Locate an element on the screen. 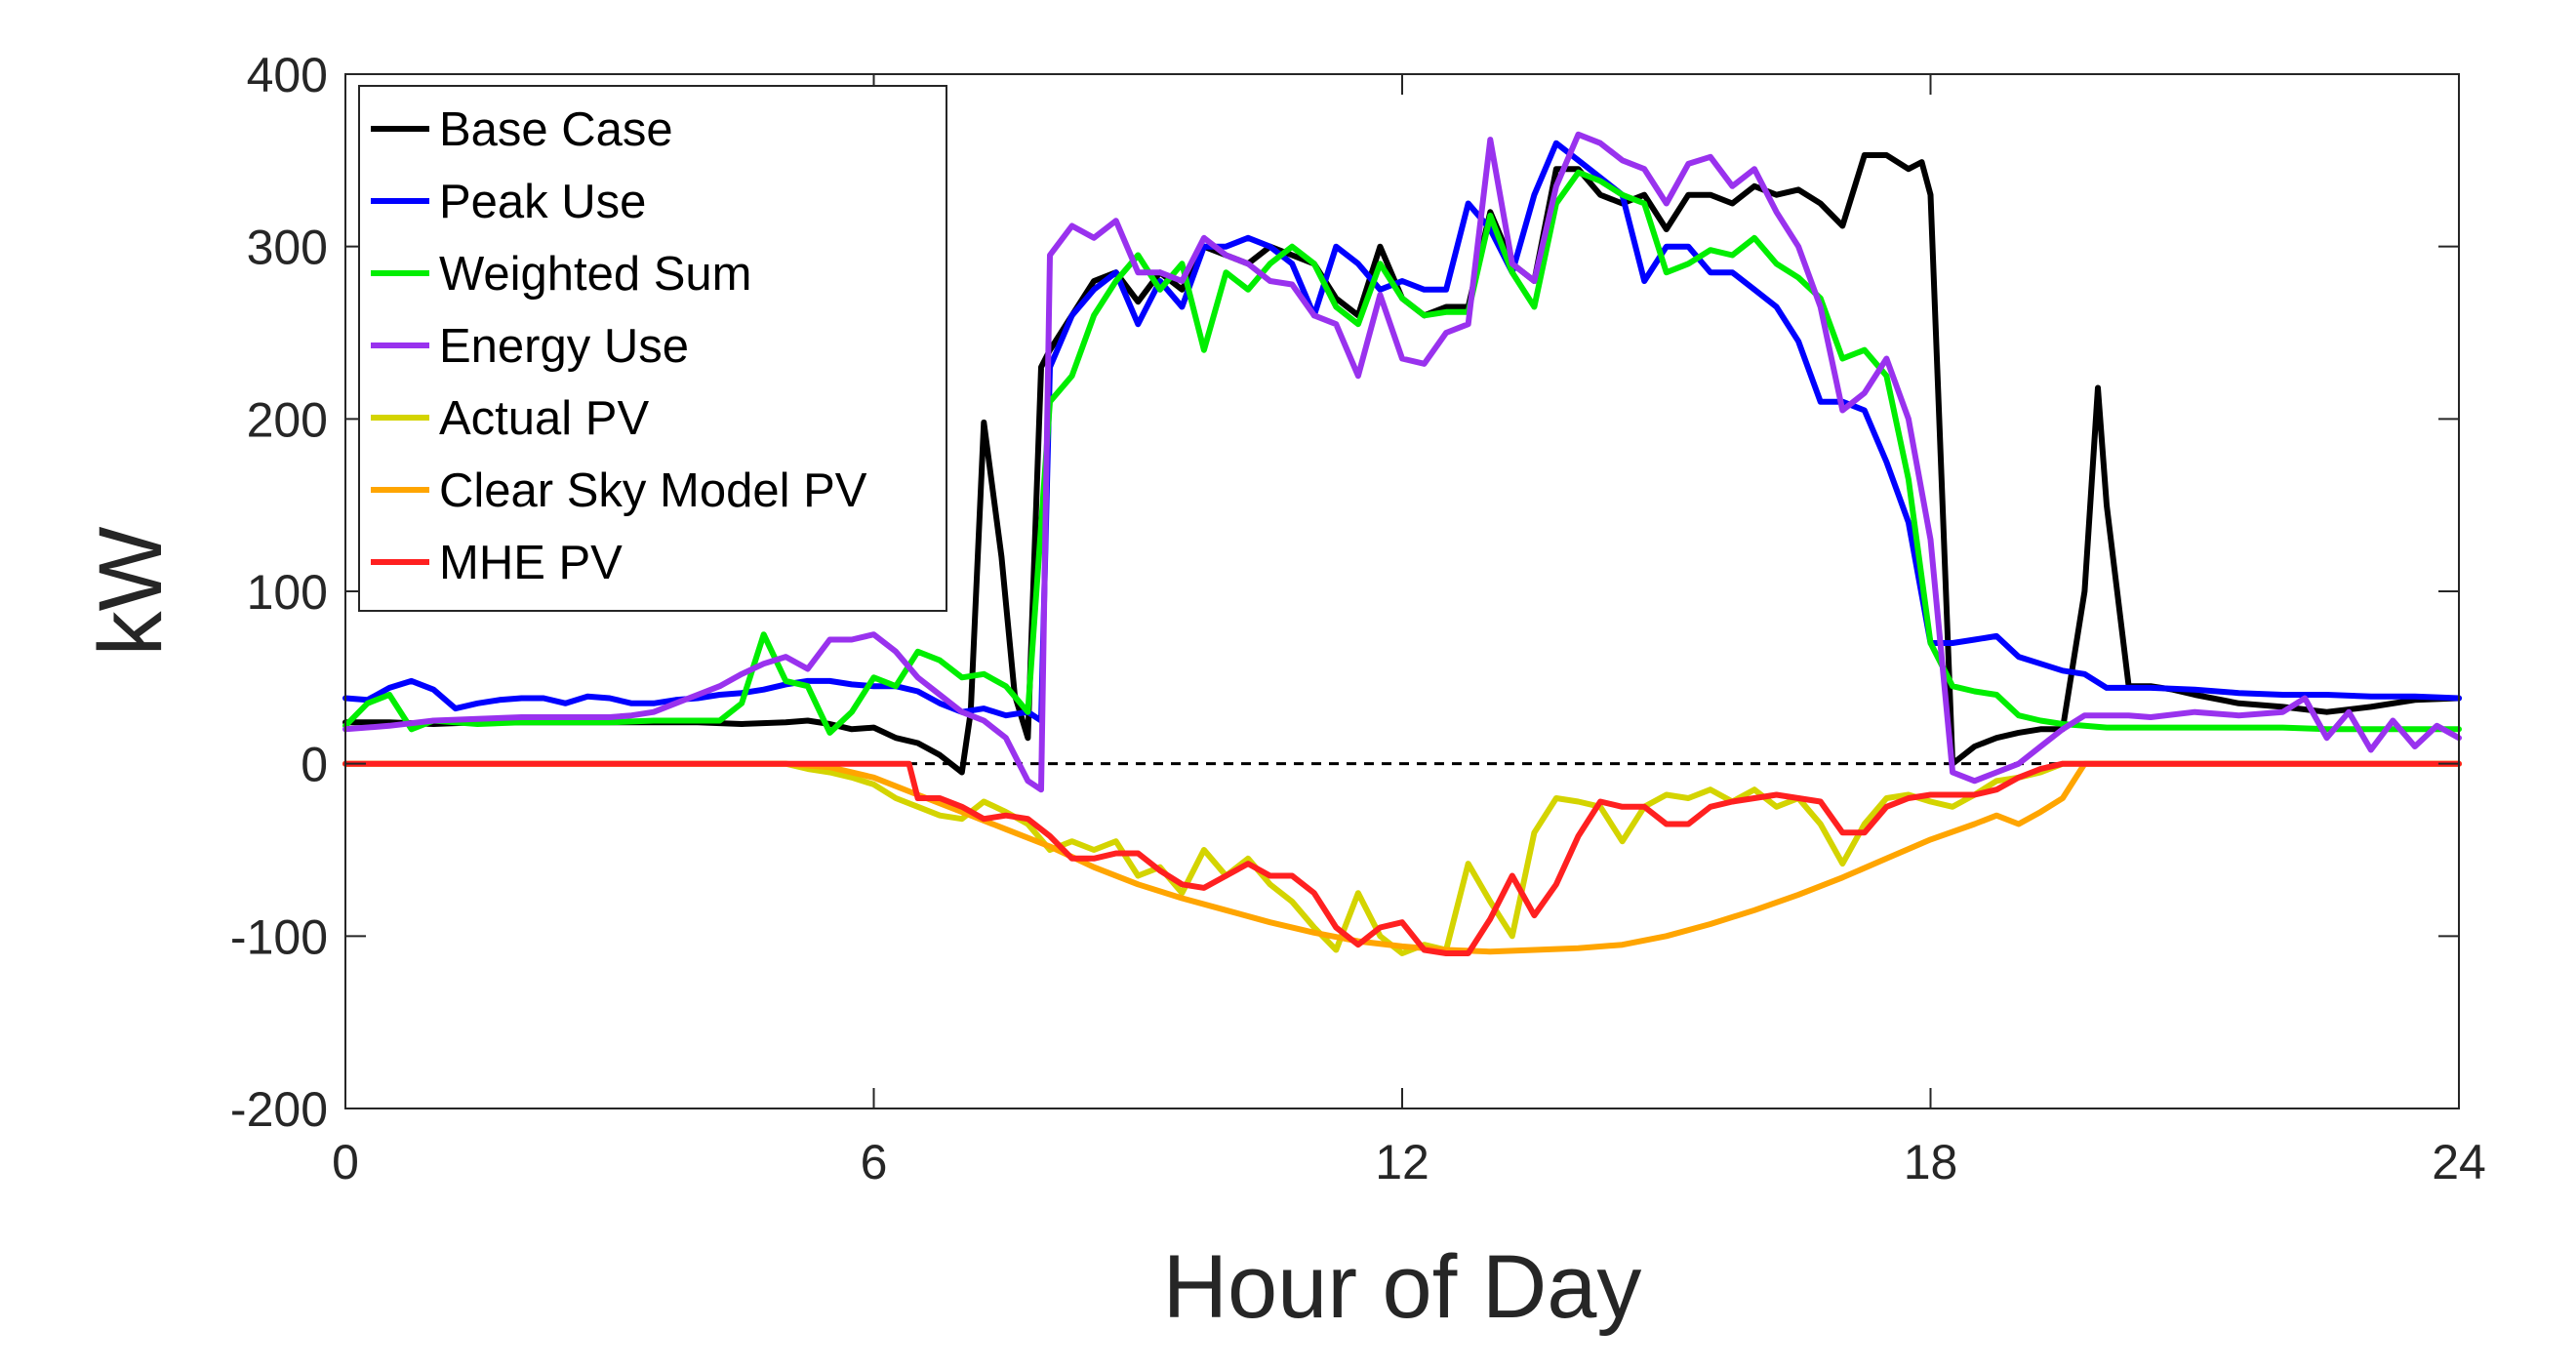  y-tick-label: -200 is located at coordinates (279, 1109).